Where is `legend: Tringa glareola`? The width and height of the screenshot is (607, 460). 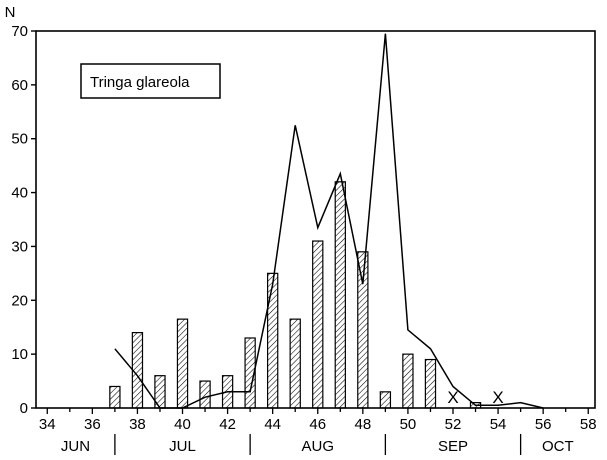
legend: Tringa glareola is located at coordinates (150, 81).